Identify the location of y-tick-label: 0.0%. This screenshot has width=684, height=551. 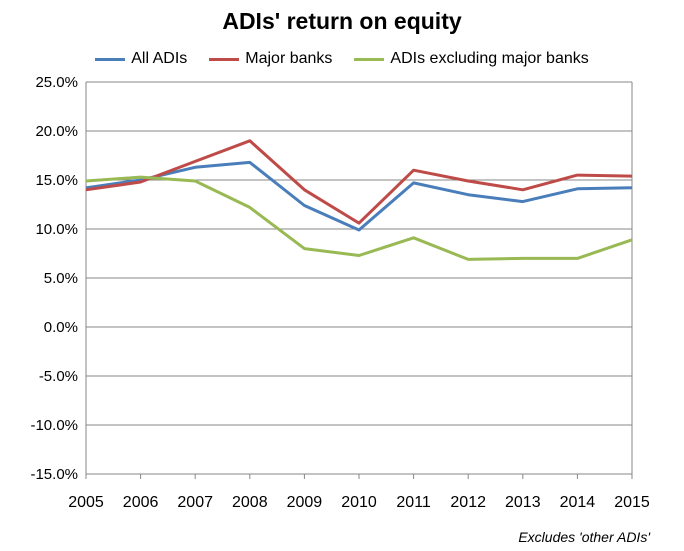
(61, 327).